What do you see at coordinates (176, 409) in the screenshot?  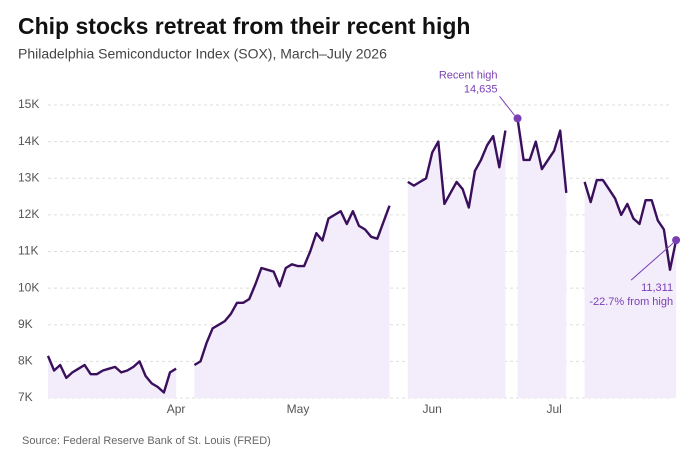 I see `x-tick-label: Apr` at bounding box center [176, 409].